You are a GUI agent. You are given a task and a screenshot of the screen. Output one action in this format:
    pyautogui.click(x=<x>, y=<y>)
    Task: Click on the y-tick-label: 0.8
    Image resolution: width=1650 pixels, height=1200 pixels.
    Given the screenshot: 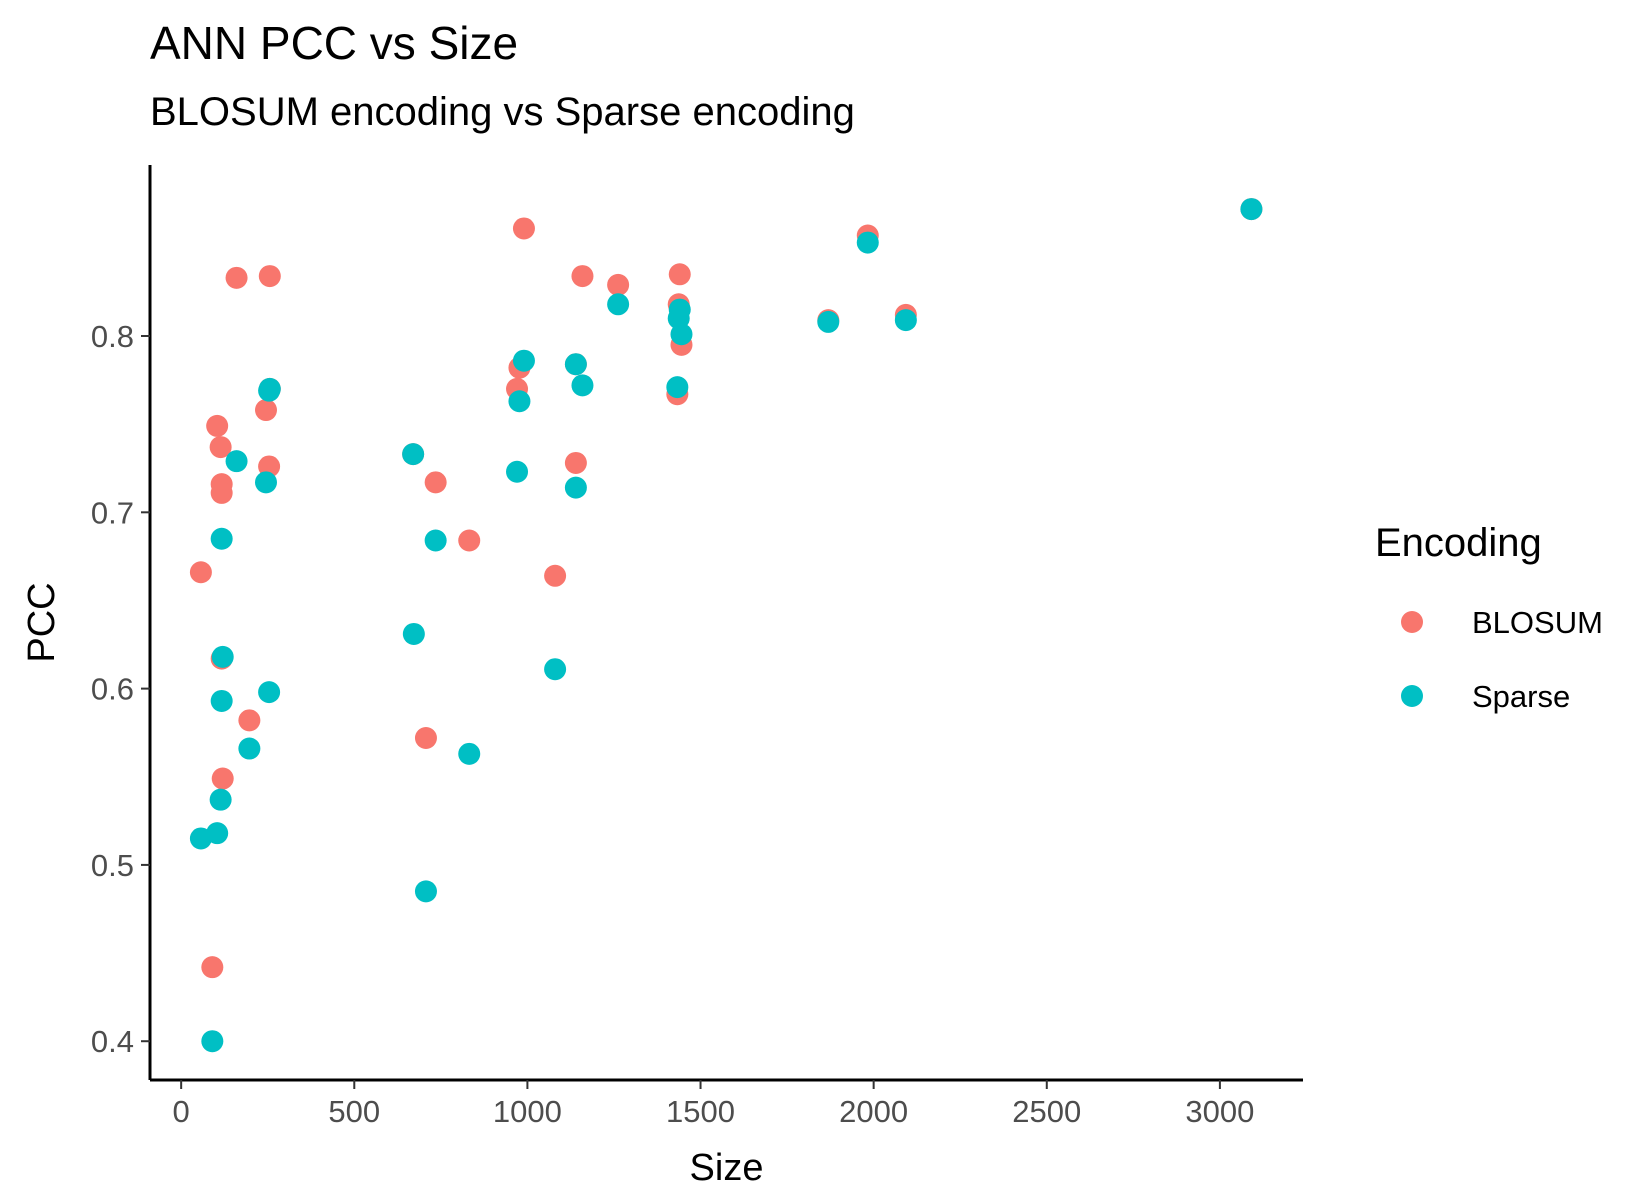 What is the action you would take?
    pyautogui.click(x=112, y=336)
    